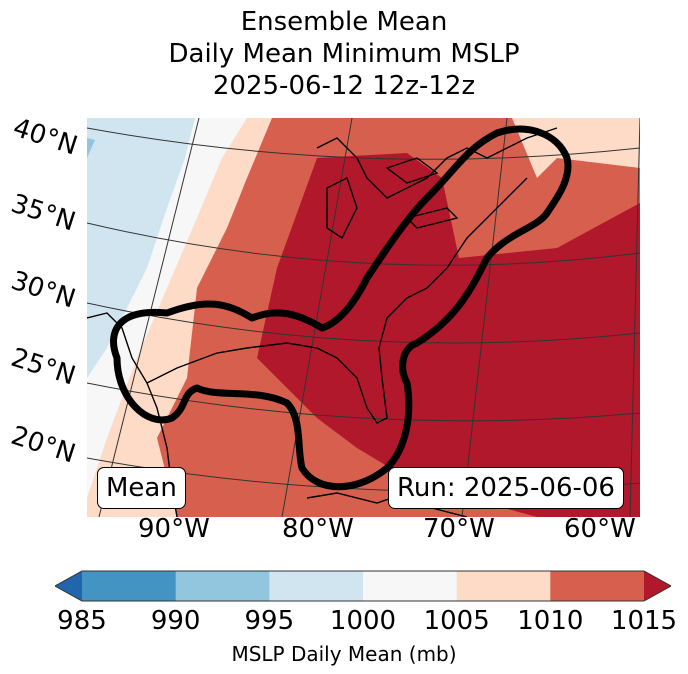 This screenshot has height=674, width=688. What do you see at coordinates (600, 529) in the screenshot?
I see `lon-label-60w: 60°W` at bounding box center [600, 529].